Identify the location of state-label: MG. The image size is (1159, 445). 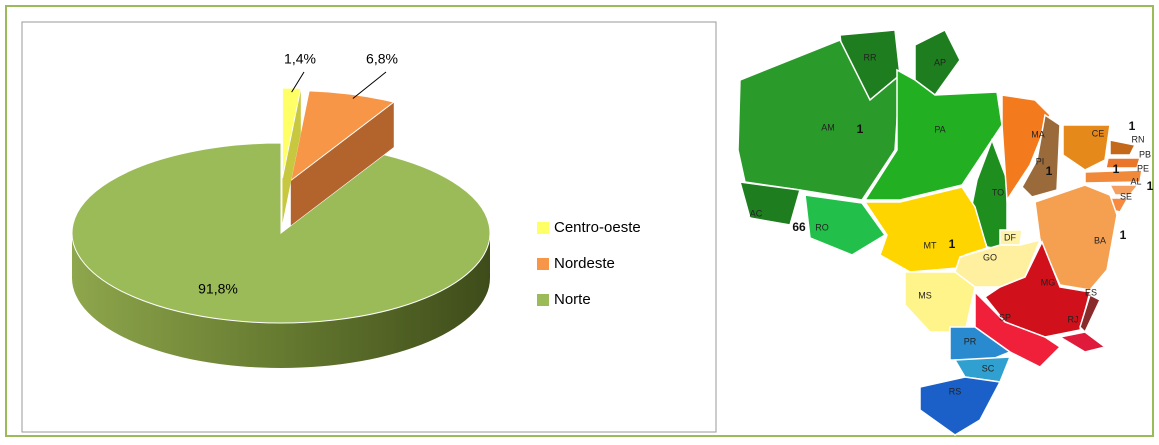
(1048, 282).